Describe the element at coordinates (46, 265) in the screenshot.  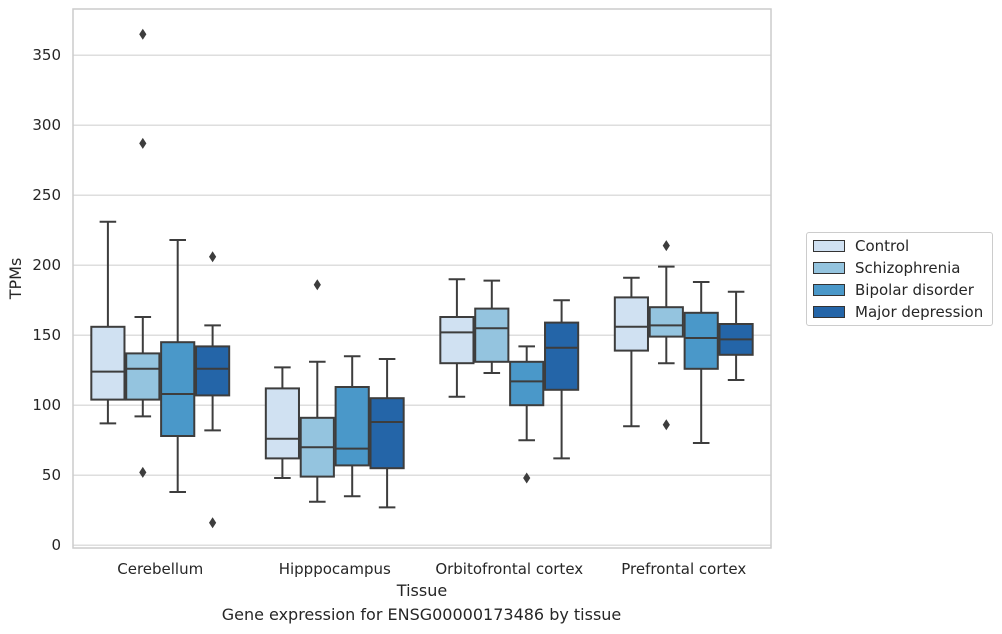
I see `y-tick-label: 200` at that location.